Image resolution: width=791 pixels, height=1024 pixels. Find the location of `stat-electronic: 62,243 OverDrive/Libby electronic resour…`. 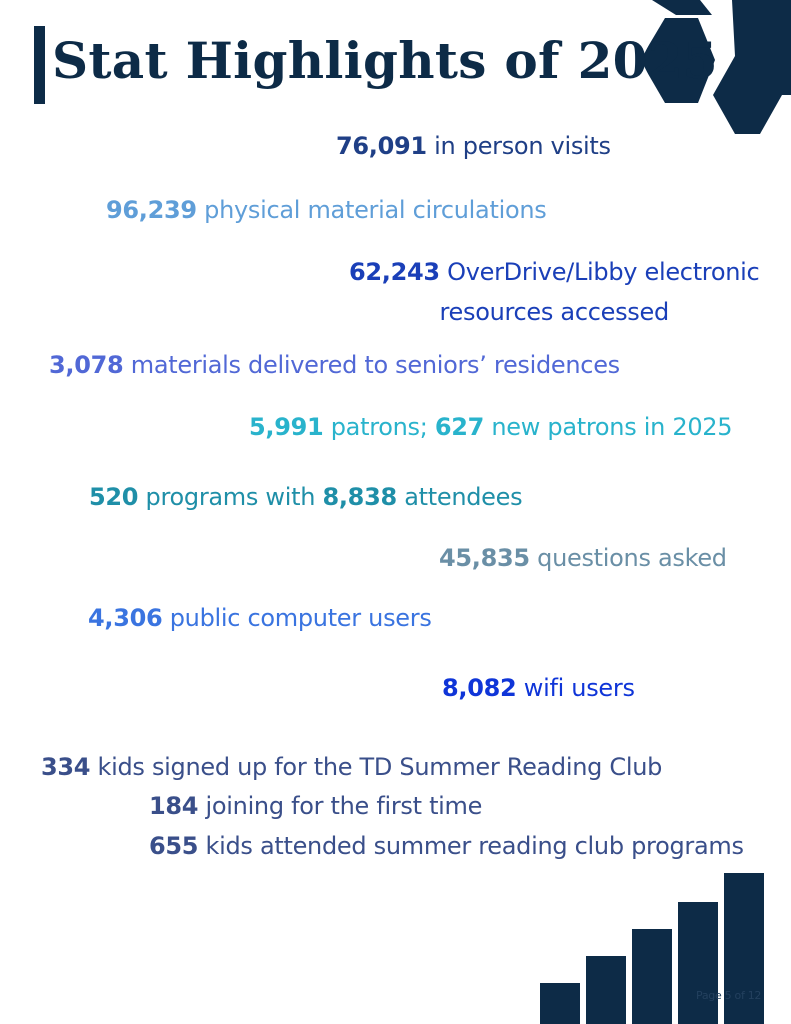

stat-electronic: 62,243 OverDrive/Libby electronic resour… is located at coordinates (554, 292).